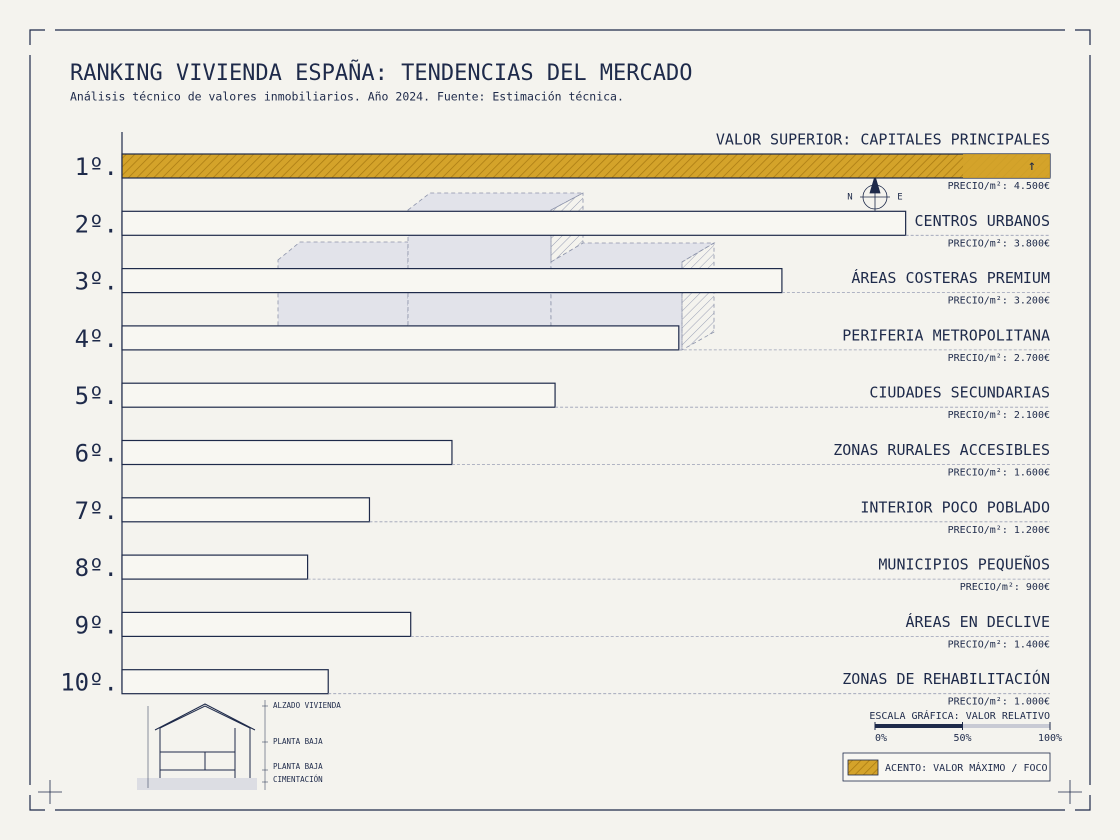  Describe the element at coordinates (89, 683) in the screenshot. I see `rank-label: 10º.` at that location.